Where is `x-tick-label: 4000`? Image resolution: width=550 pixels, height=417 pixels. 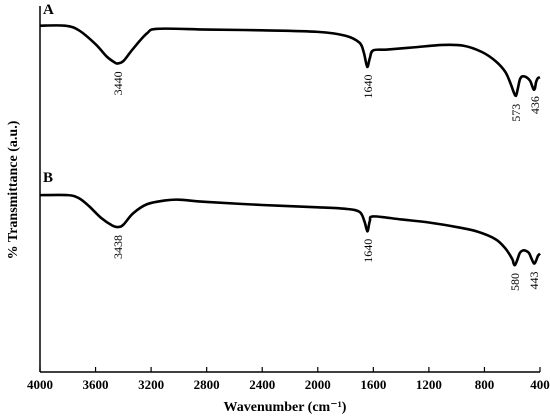 x-tick-label: 4000 is located at coordinates (40, 384).